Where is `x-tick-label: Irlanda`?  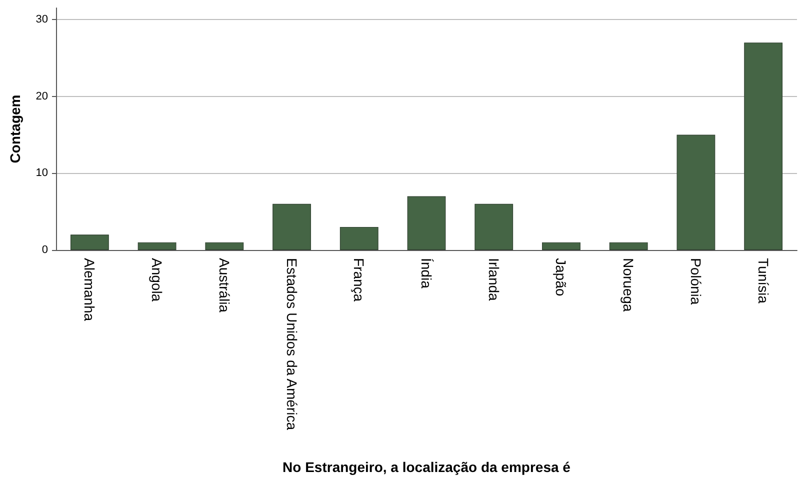 x-tick-label: Irlanda is located at coordinates (494, 280).